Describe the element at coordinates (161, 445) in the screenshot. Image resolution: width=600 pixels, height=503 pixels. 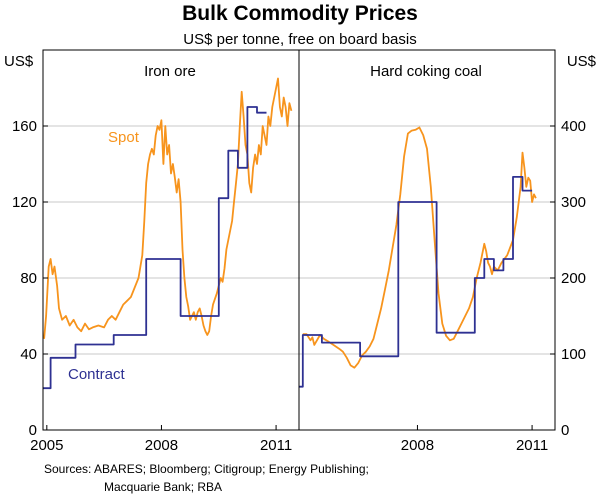
I see `panel-1-xtick-label: 2008` at that location.